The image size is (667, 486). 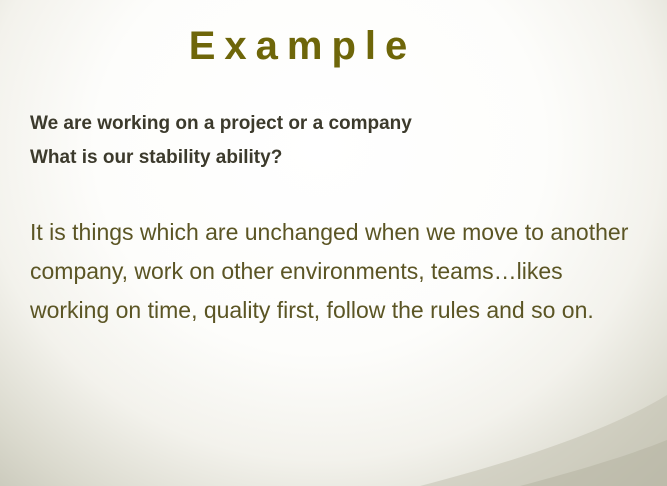 What do you see at coordinates (221, 123) in the screenshot?
I see `subheading-project: We are working on a project or a company` at bounding box center [221, 123].